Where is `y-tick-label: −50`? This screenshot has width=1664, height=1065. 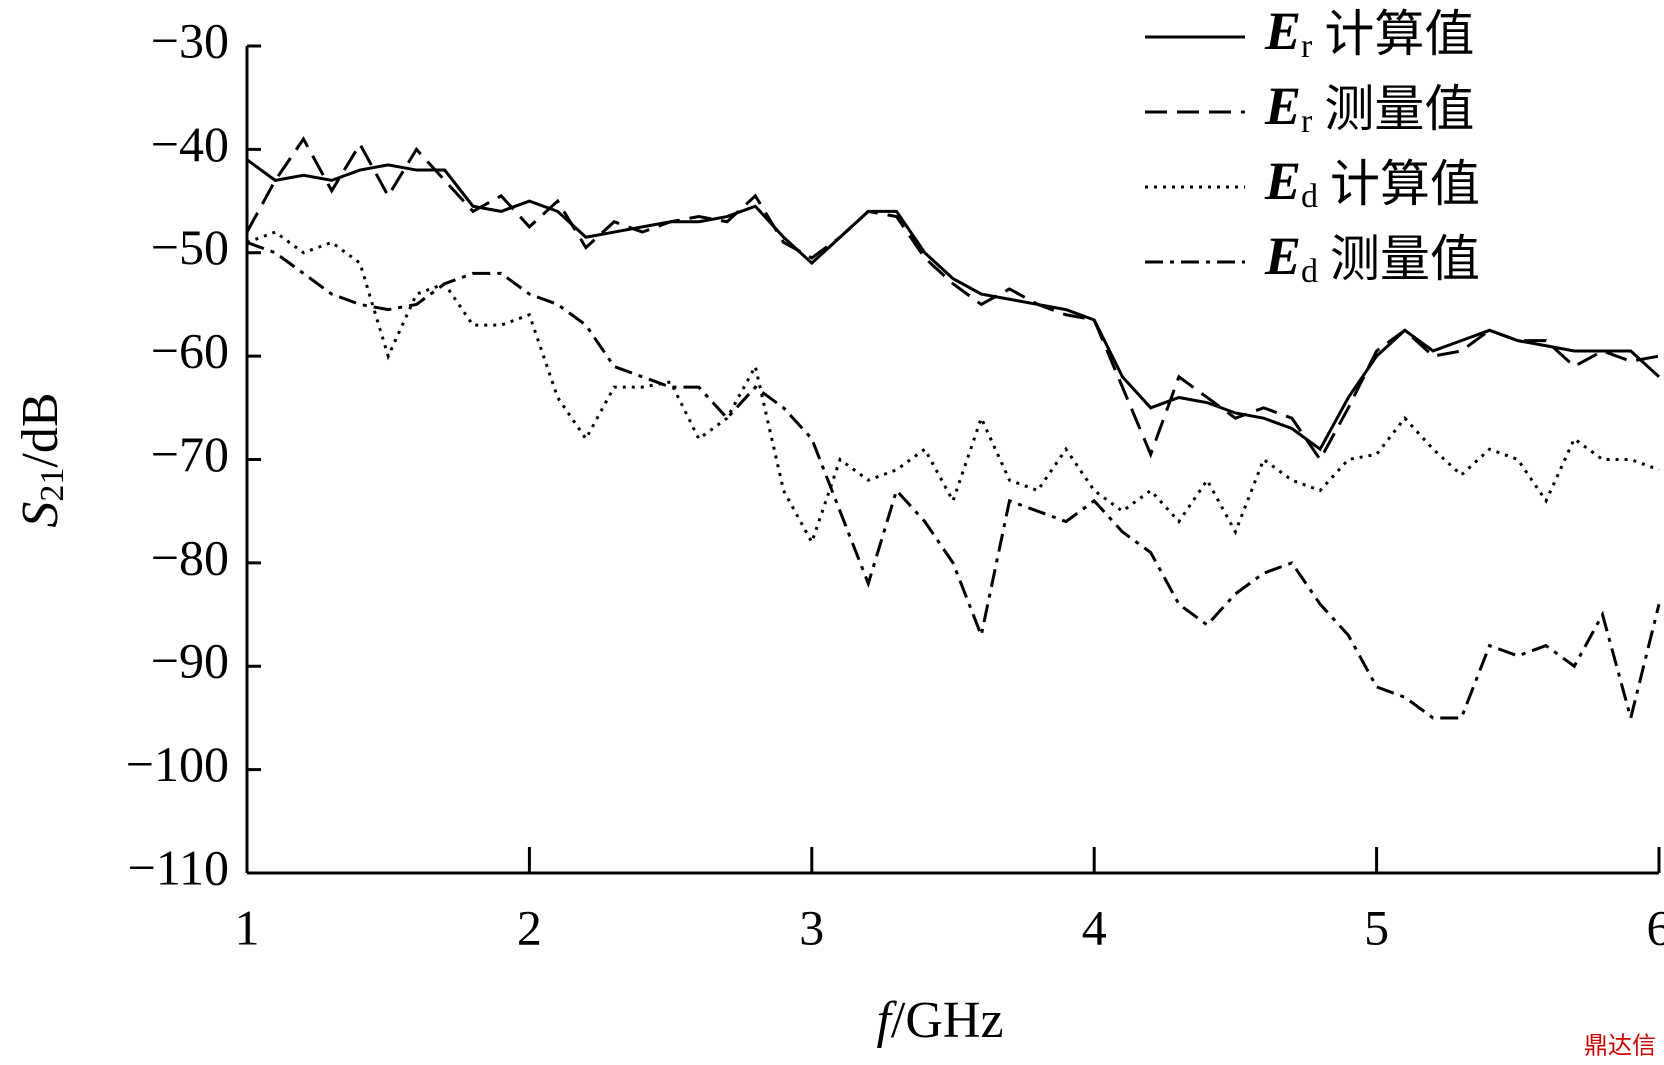
y-tick-label: −50 is located at coordinates (190, 247).